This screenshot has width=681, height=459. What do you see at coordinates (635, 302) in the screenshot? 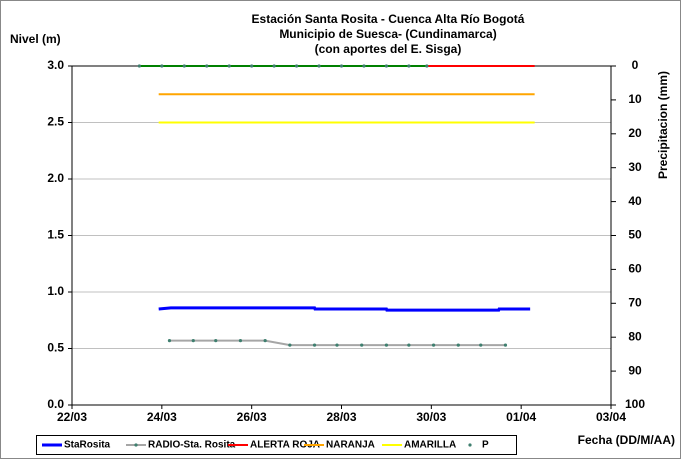
I see `y2-tick-label: 70` at bounding box center [635, 302].